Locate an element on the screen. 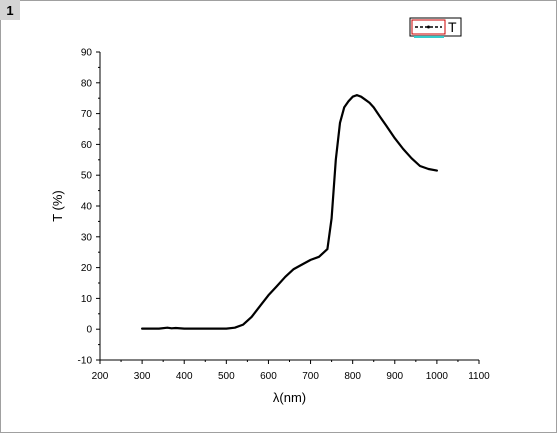 The width and height of the screenshot is (557, 433). x-tick-label: 700 is located at coordinates (310, 376).